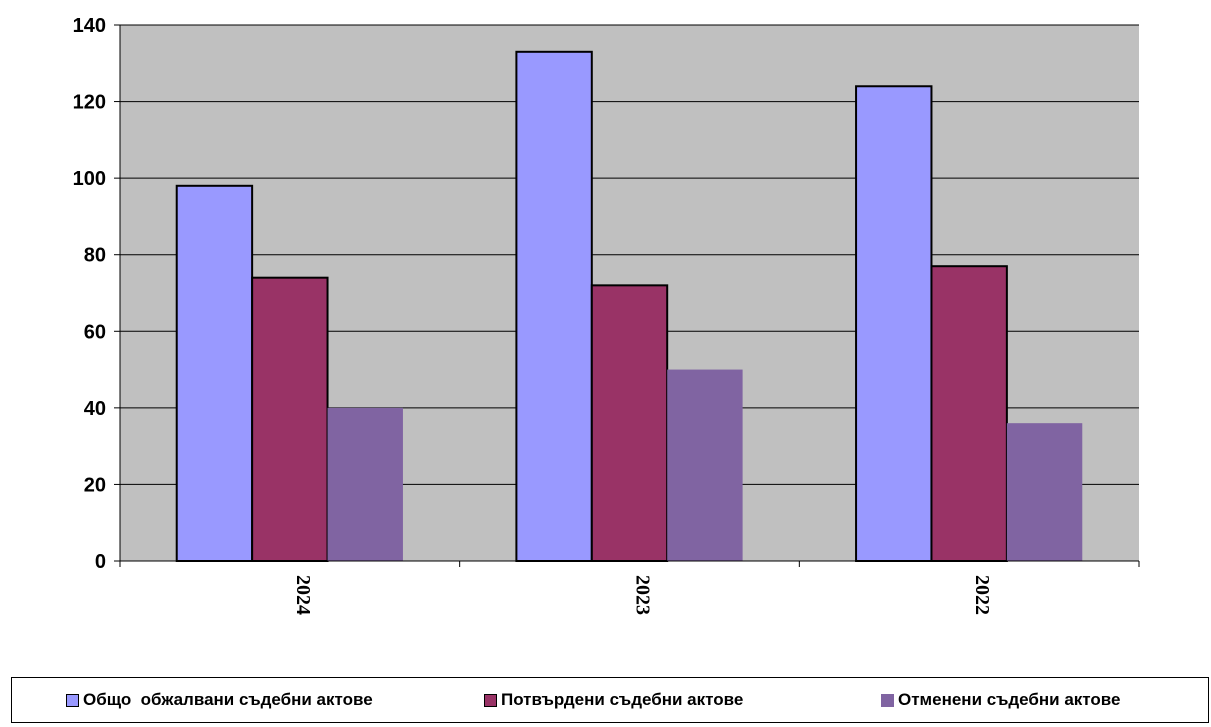 This screenshot has width=1211, height=727. Describe the element at coordinates (95, 409) in the screenshot. I see `y-tick-label: 40` at that location.